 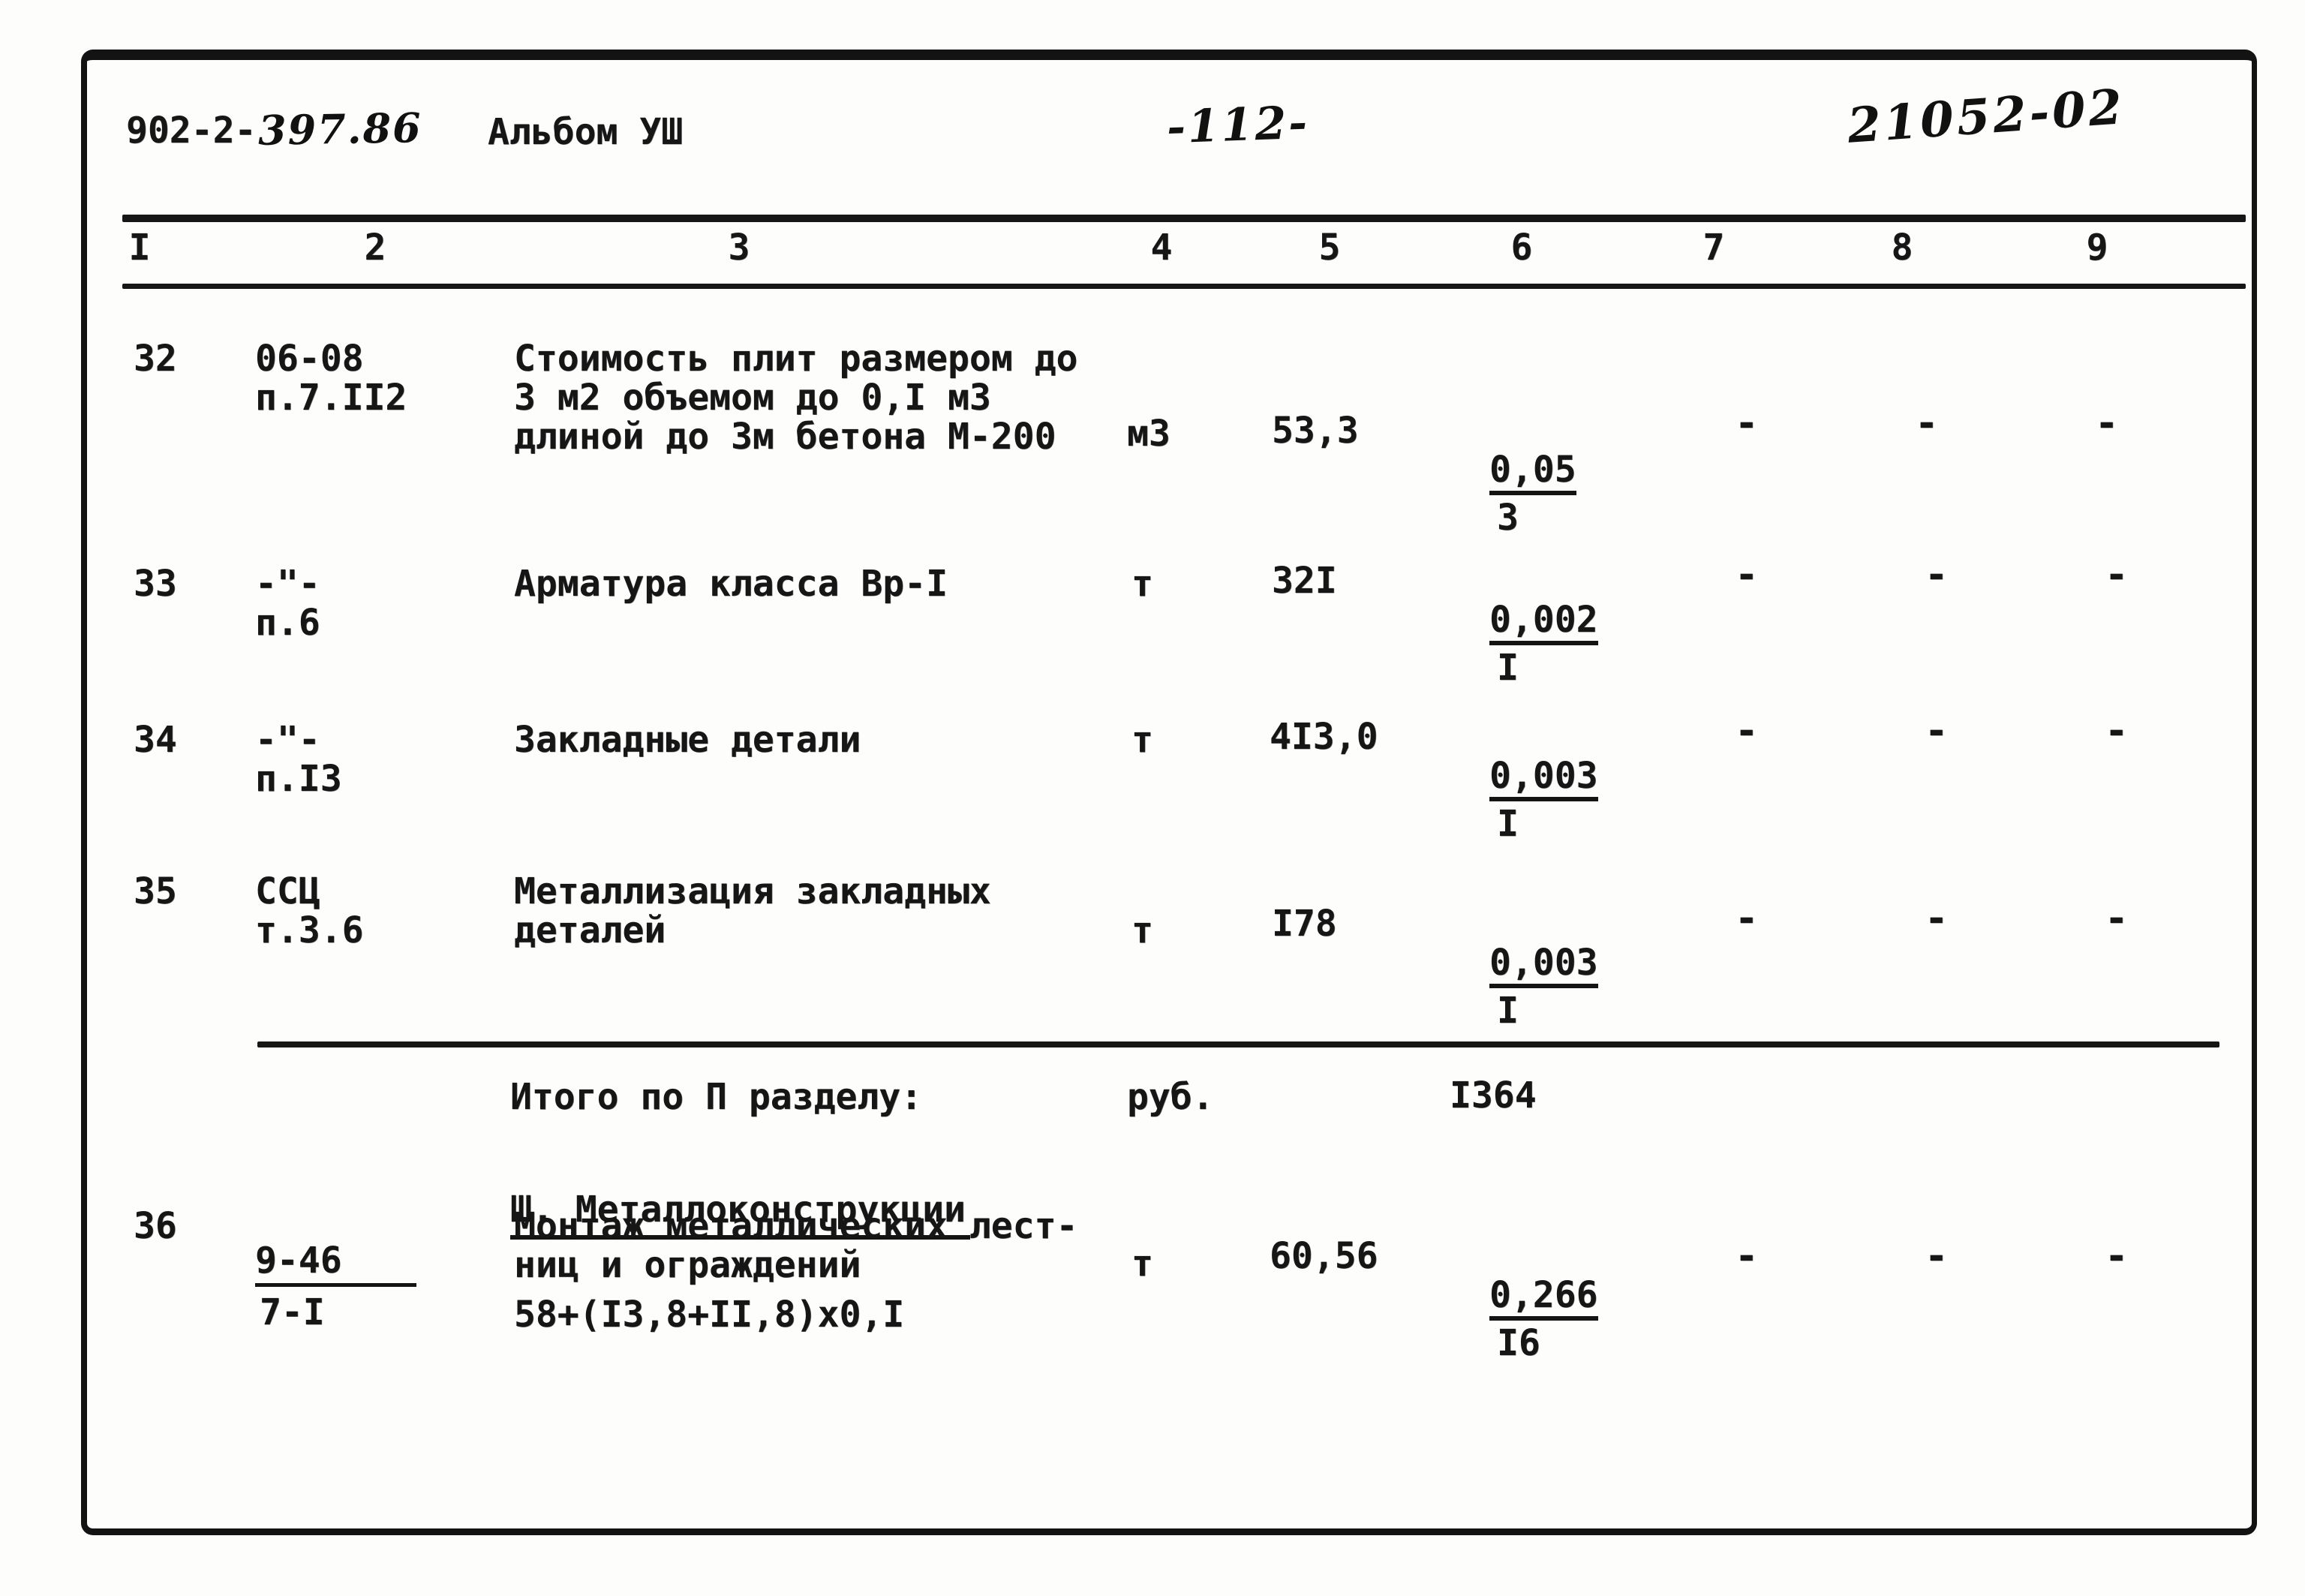 What do you see at coordinates (1184, 286) in the screenshot?
I see `table-header-rule` at bounding box center [1184, 286].